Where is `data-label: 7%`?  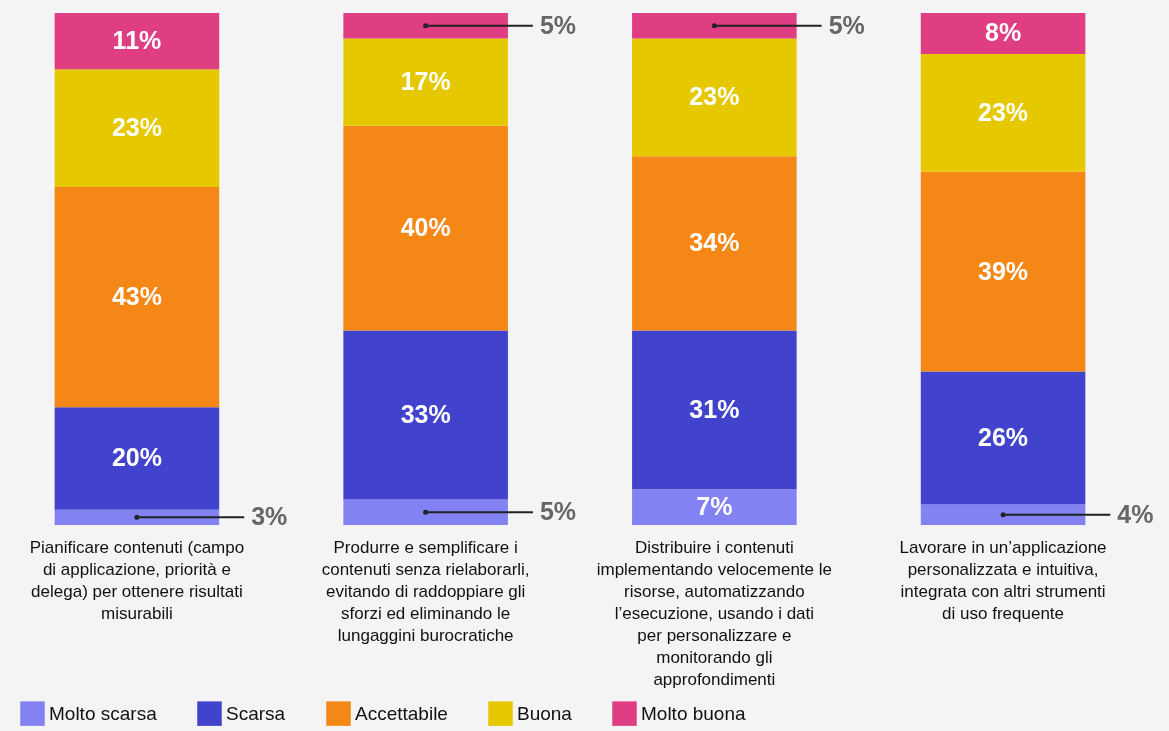
data-label: 7% is located at coordinates (714, 506).